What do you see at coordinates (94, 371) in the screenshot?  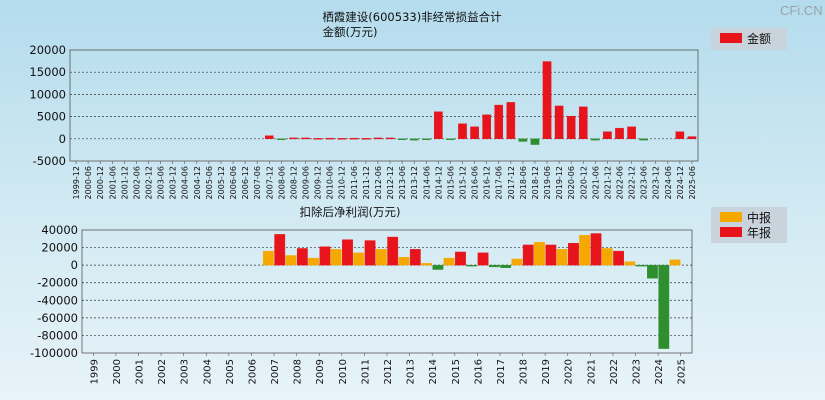 I see `chart2-xtick: 1999` at bounding box center [94, 371].